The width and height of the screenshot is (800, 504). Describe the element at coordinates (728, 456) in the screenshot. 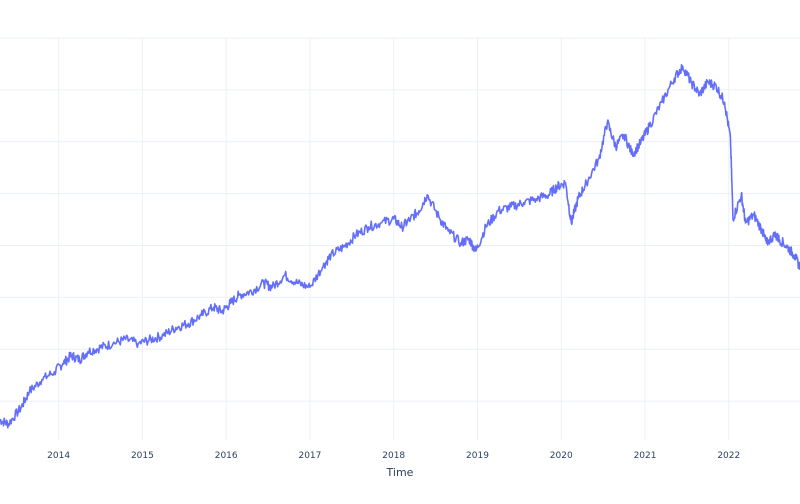

I see `x-tick-label: 2022` at that location.